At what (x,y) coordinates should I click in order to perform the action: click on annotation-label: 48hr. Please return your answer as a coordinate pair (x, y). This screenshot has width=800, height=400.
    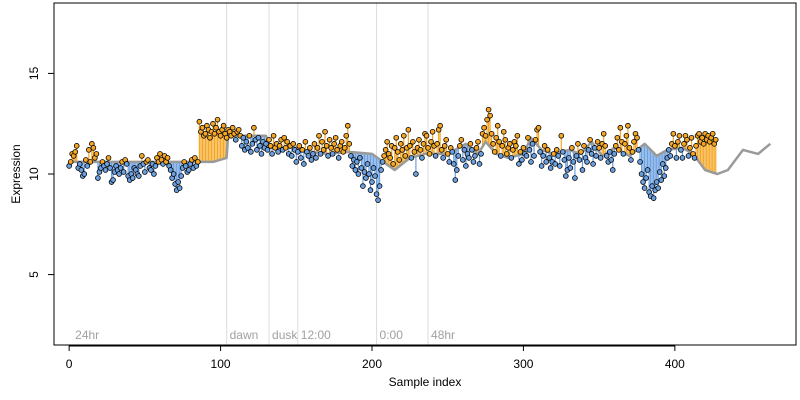
    Looking at the image, I should click on (443, 335).